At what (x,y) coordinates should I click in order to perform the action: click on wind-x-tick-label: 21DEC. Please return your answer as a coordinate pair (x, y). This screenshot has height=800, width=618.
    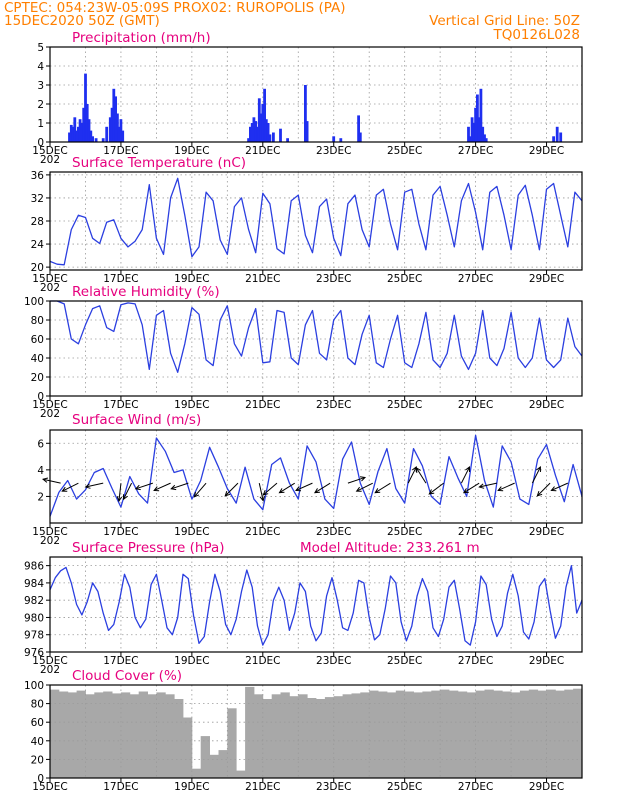
    Looking at the image, I should click on (262, 532).